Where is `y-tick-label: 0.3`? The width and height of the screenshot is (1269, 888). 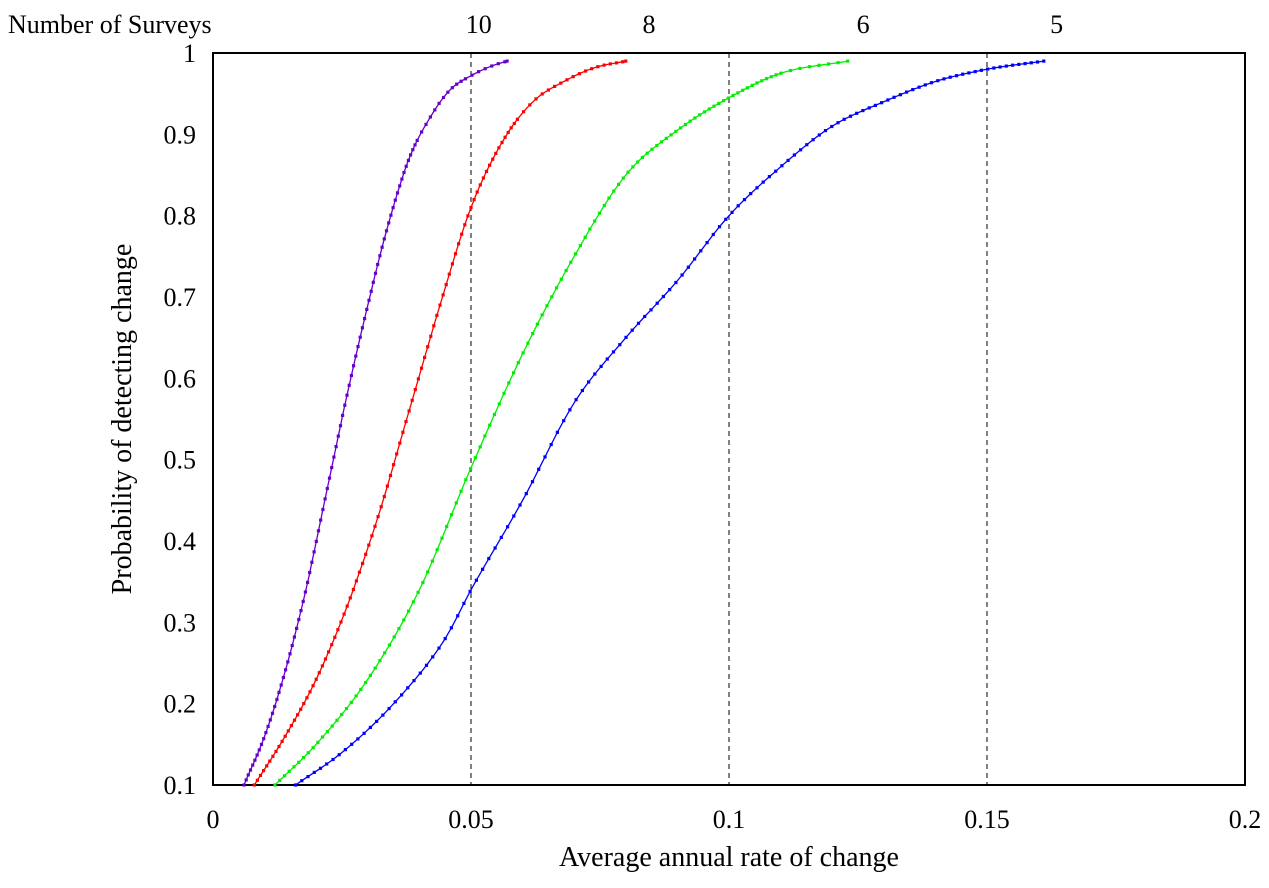
y-tick-label: 0.3 is located at coordinates (180, 622).